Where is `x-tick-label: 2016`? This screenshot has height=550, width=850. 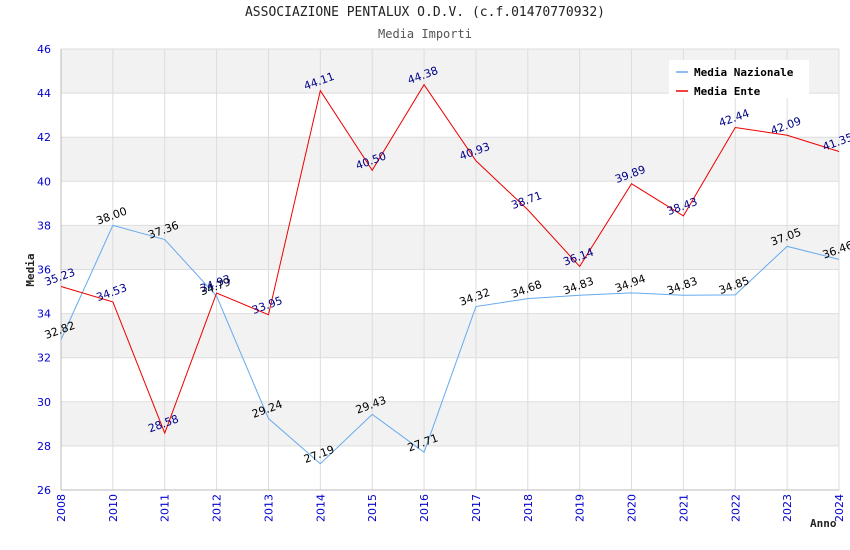 x-tick-label: 2016 is located at coordinates (424, 508).